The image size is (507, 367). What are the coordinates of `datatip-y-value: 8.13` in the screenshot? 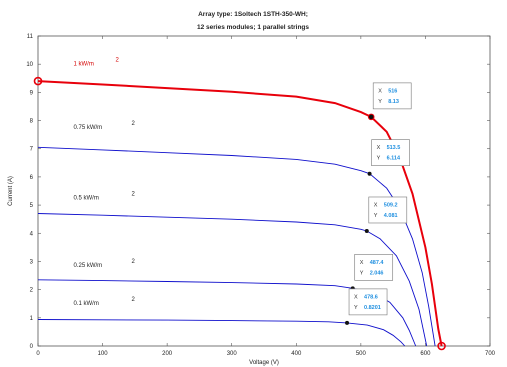 It's located at (393, 102).